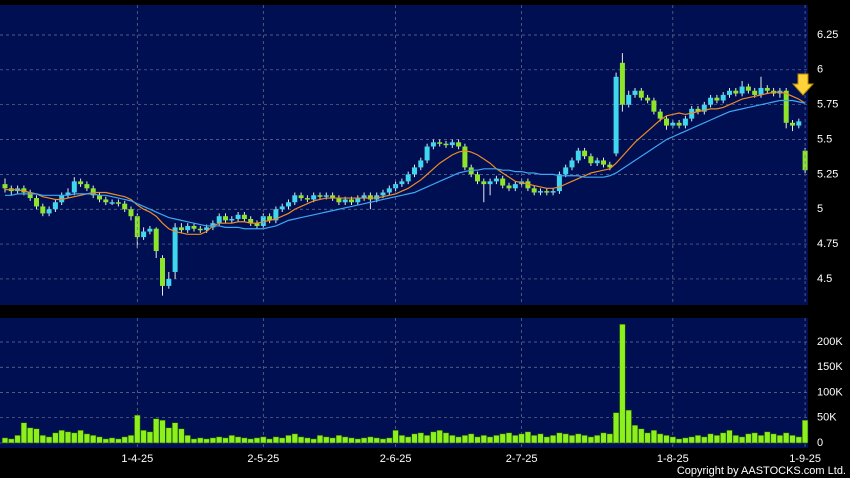 The width and height of the screenshot is (850, 478). Describe the element at coordinates (830, 342) in the screenshot. I see `y-tick-label: 200K` at that location.